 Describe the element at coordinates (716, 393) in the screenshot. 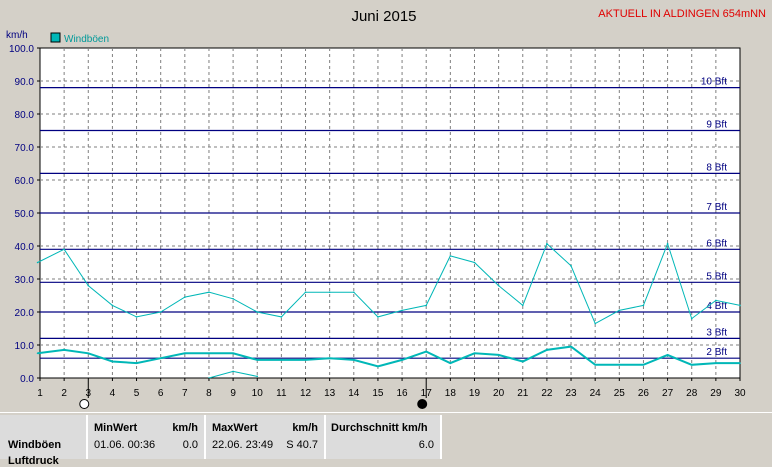

I see `x-tick-label: 29` at that location.